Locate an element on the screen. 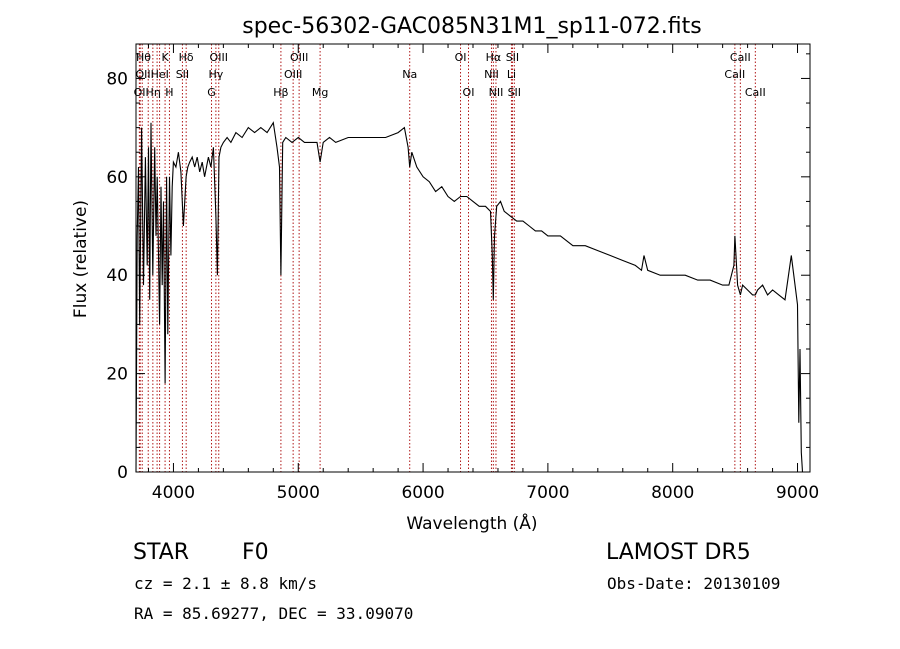 The height and width of the screenshot is (649, 900). survey-name: LAMOST DR5 is located at coordinates (678, 552).